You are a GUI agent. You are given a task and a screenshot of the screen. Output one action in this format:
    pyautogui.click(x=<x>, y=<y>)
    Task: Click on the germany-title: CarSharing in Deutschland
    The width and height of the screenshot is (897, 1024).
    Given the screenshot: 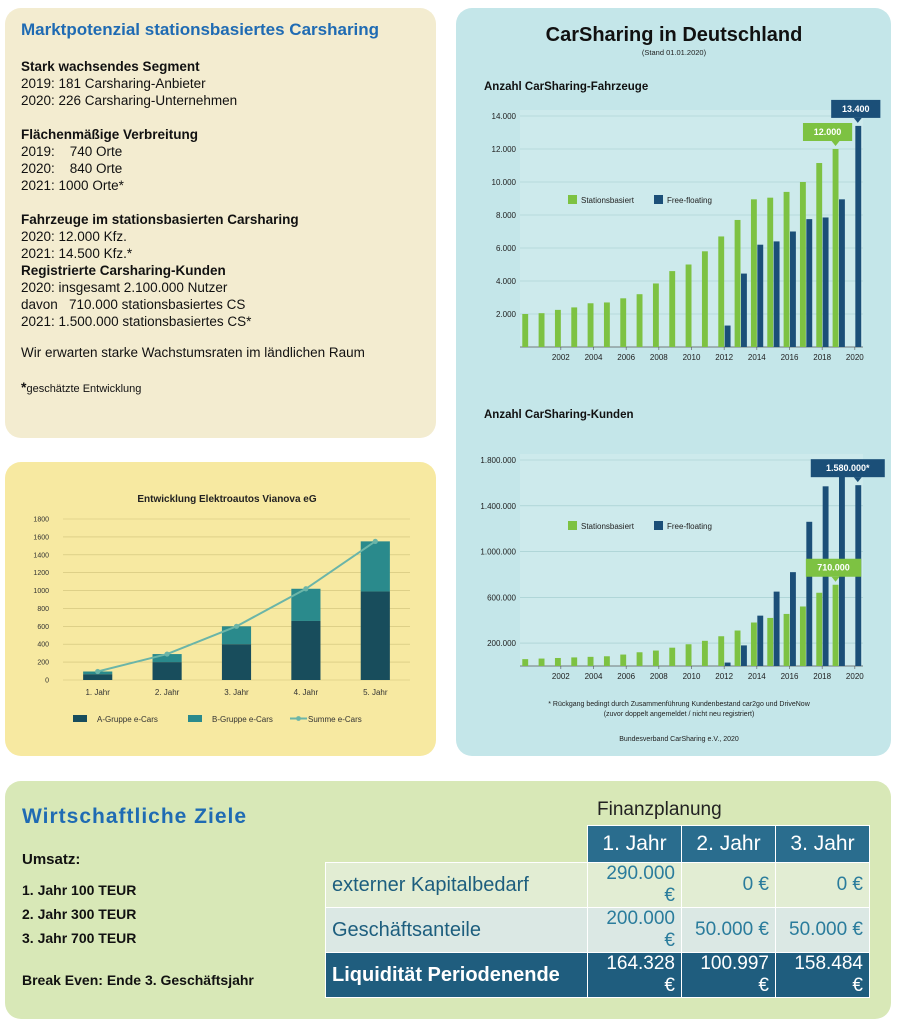 What is the action you would take?
    pyautogui.click(x=674, y=35)
    